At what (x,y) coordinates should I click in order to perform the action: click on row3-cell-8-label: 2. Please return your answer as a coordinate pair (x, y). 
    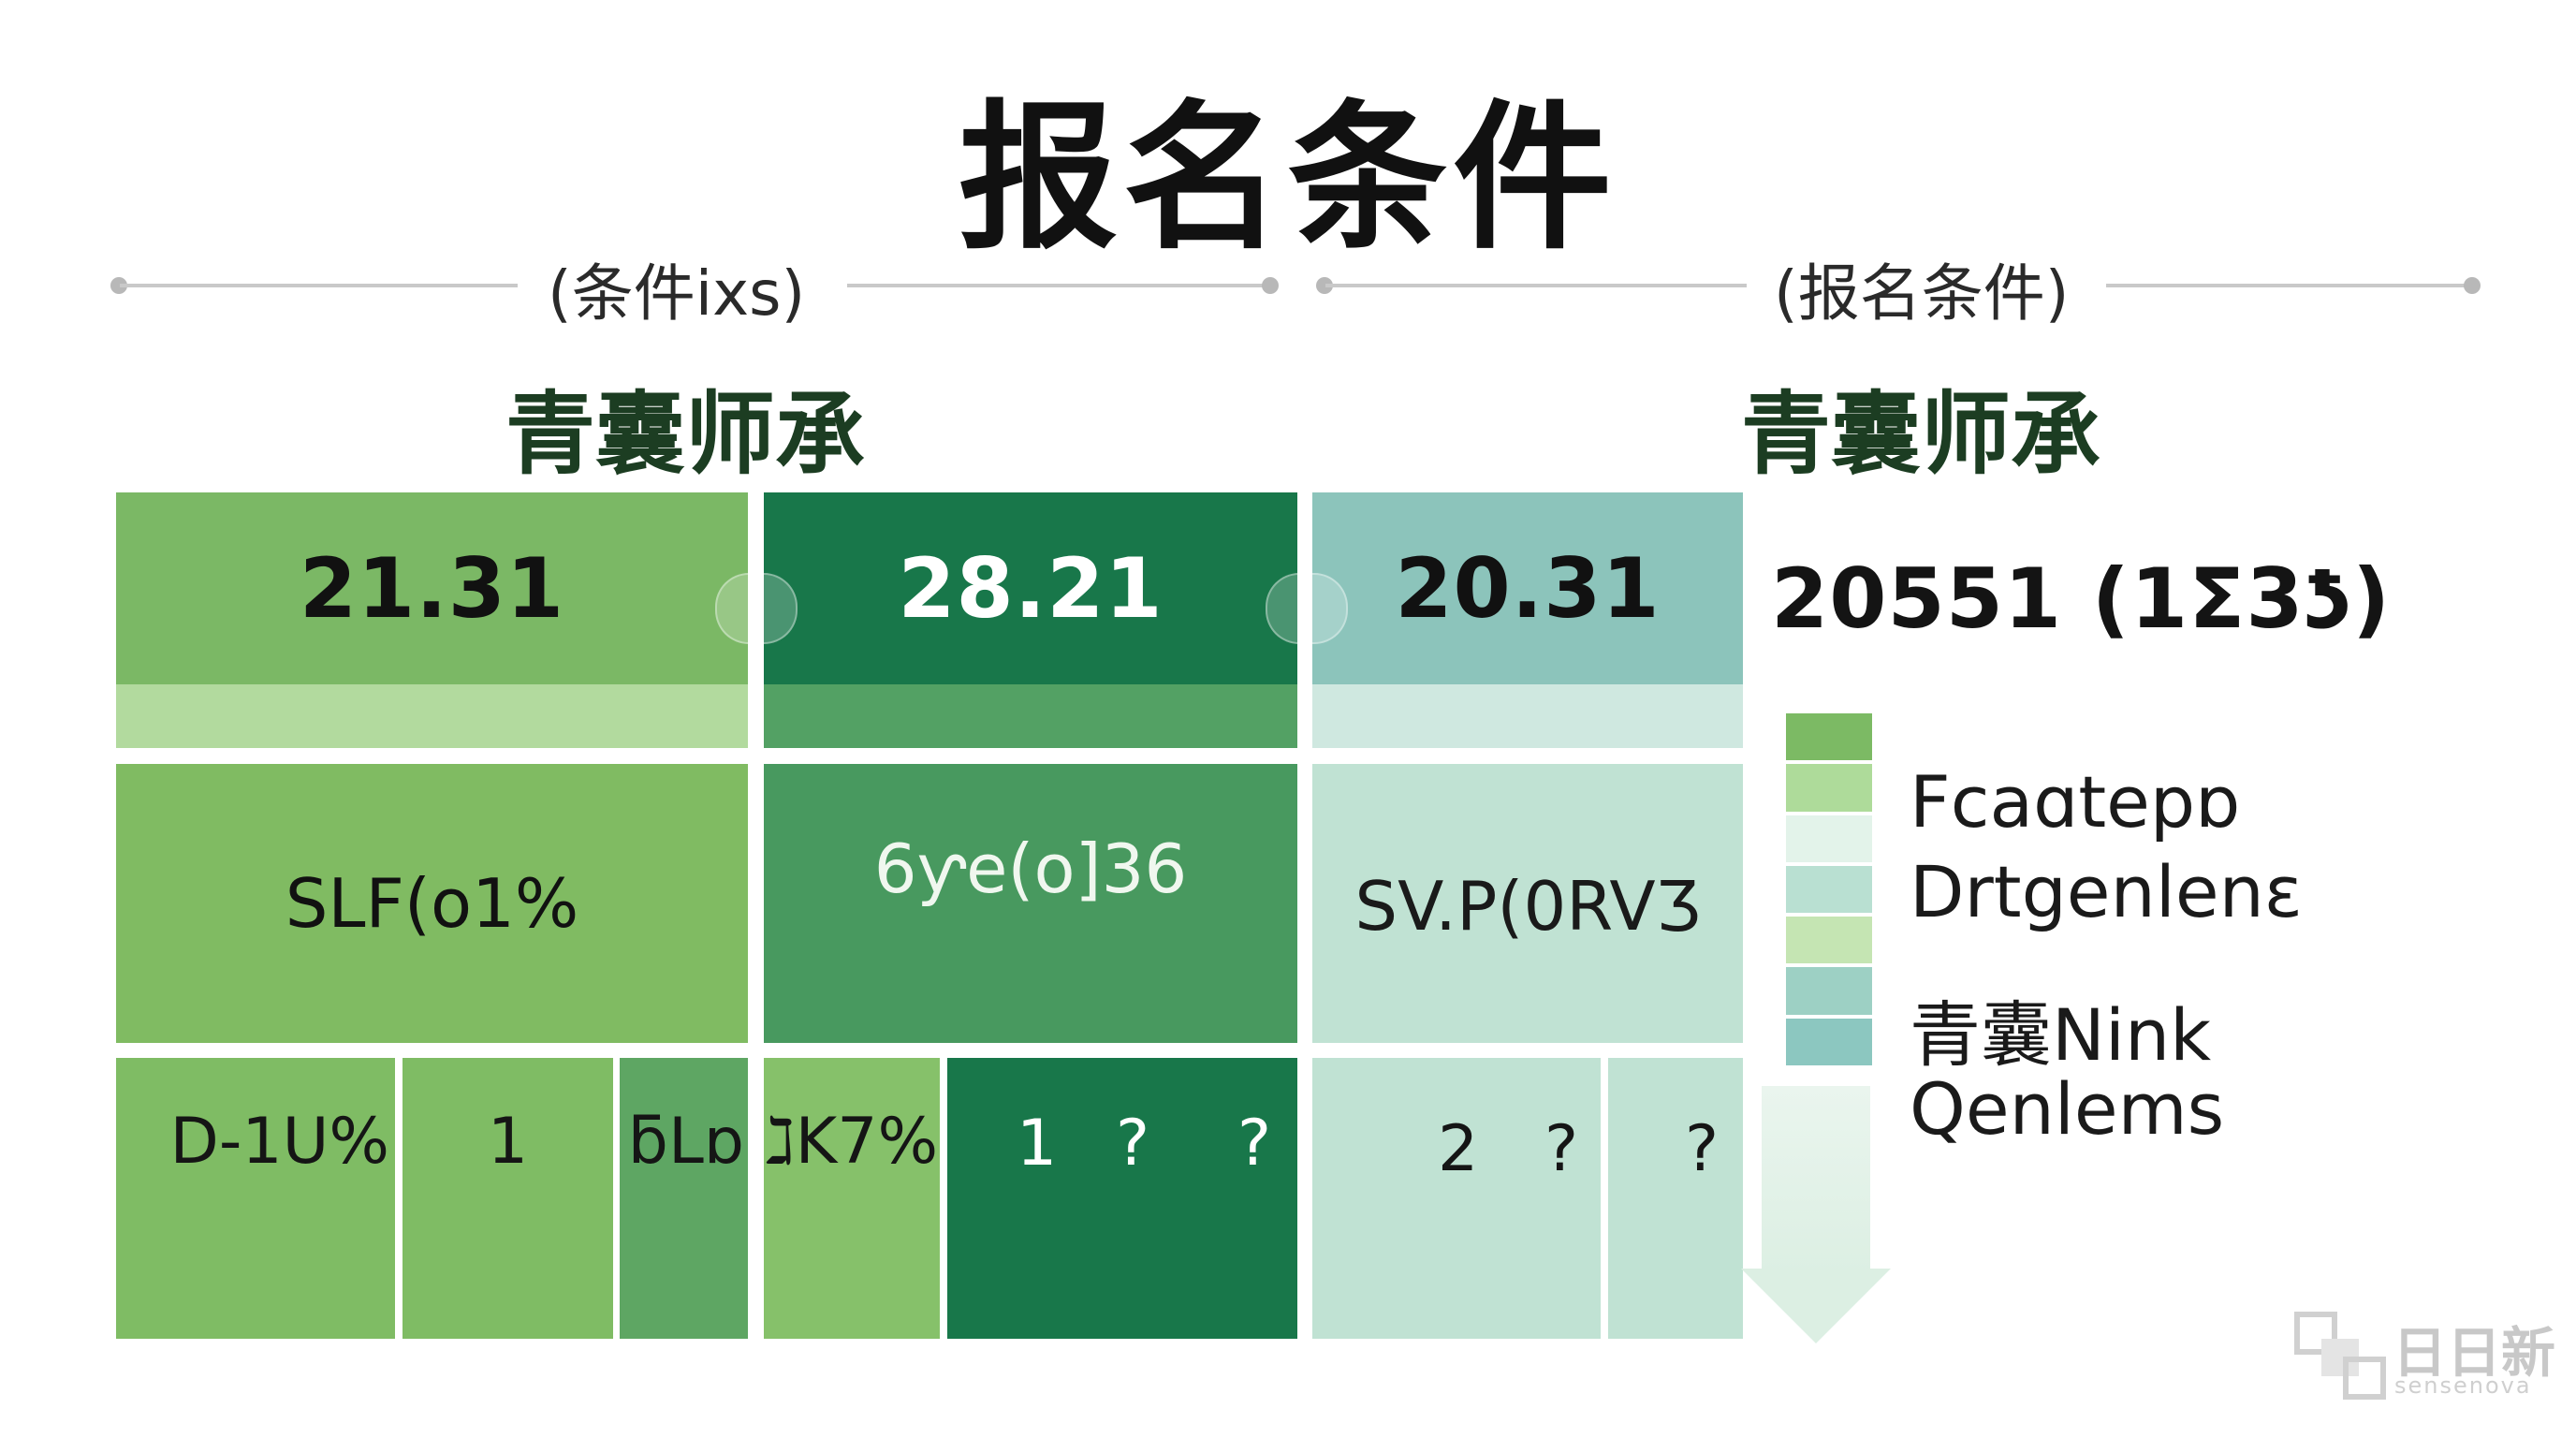
    Looking at the image, I should click on (1458, 1149).